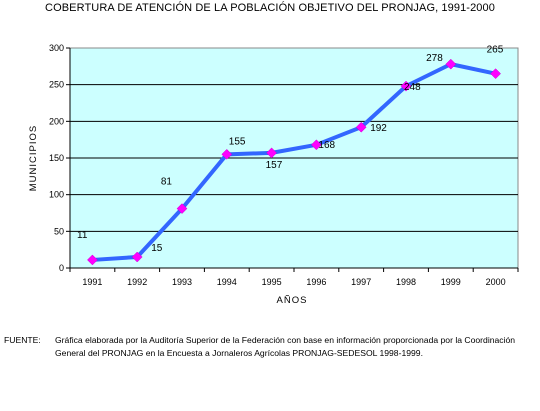  Describe the element at coordinates (272, 282) in the screenshot. I see `x-tick-label: 1995` at that location.